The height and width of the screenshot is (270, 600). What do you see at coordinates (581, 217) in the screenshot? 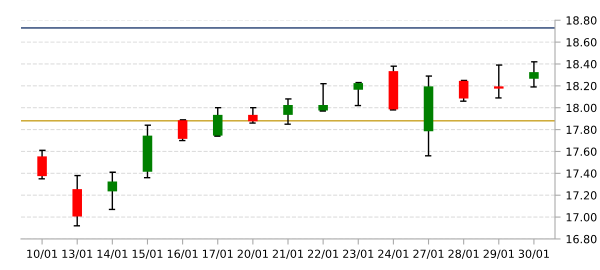
I see `y-tick-label: 17.00` at bounding box center [581, 217].